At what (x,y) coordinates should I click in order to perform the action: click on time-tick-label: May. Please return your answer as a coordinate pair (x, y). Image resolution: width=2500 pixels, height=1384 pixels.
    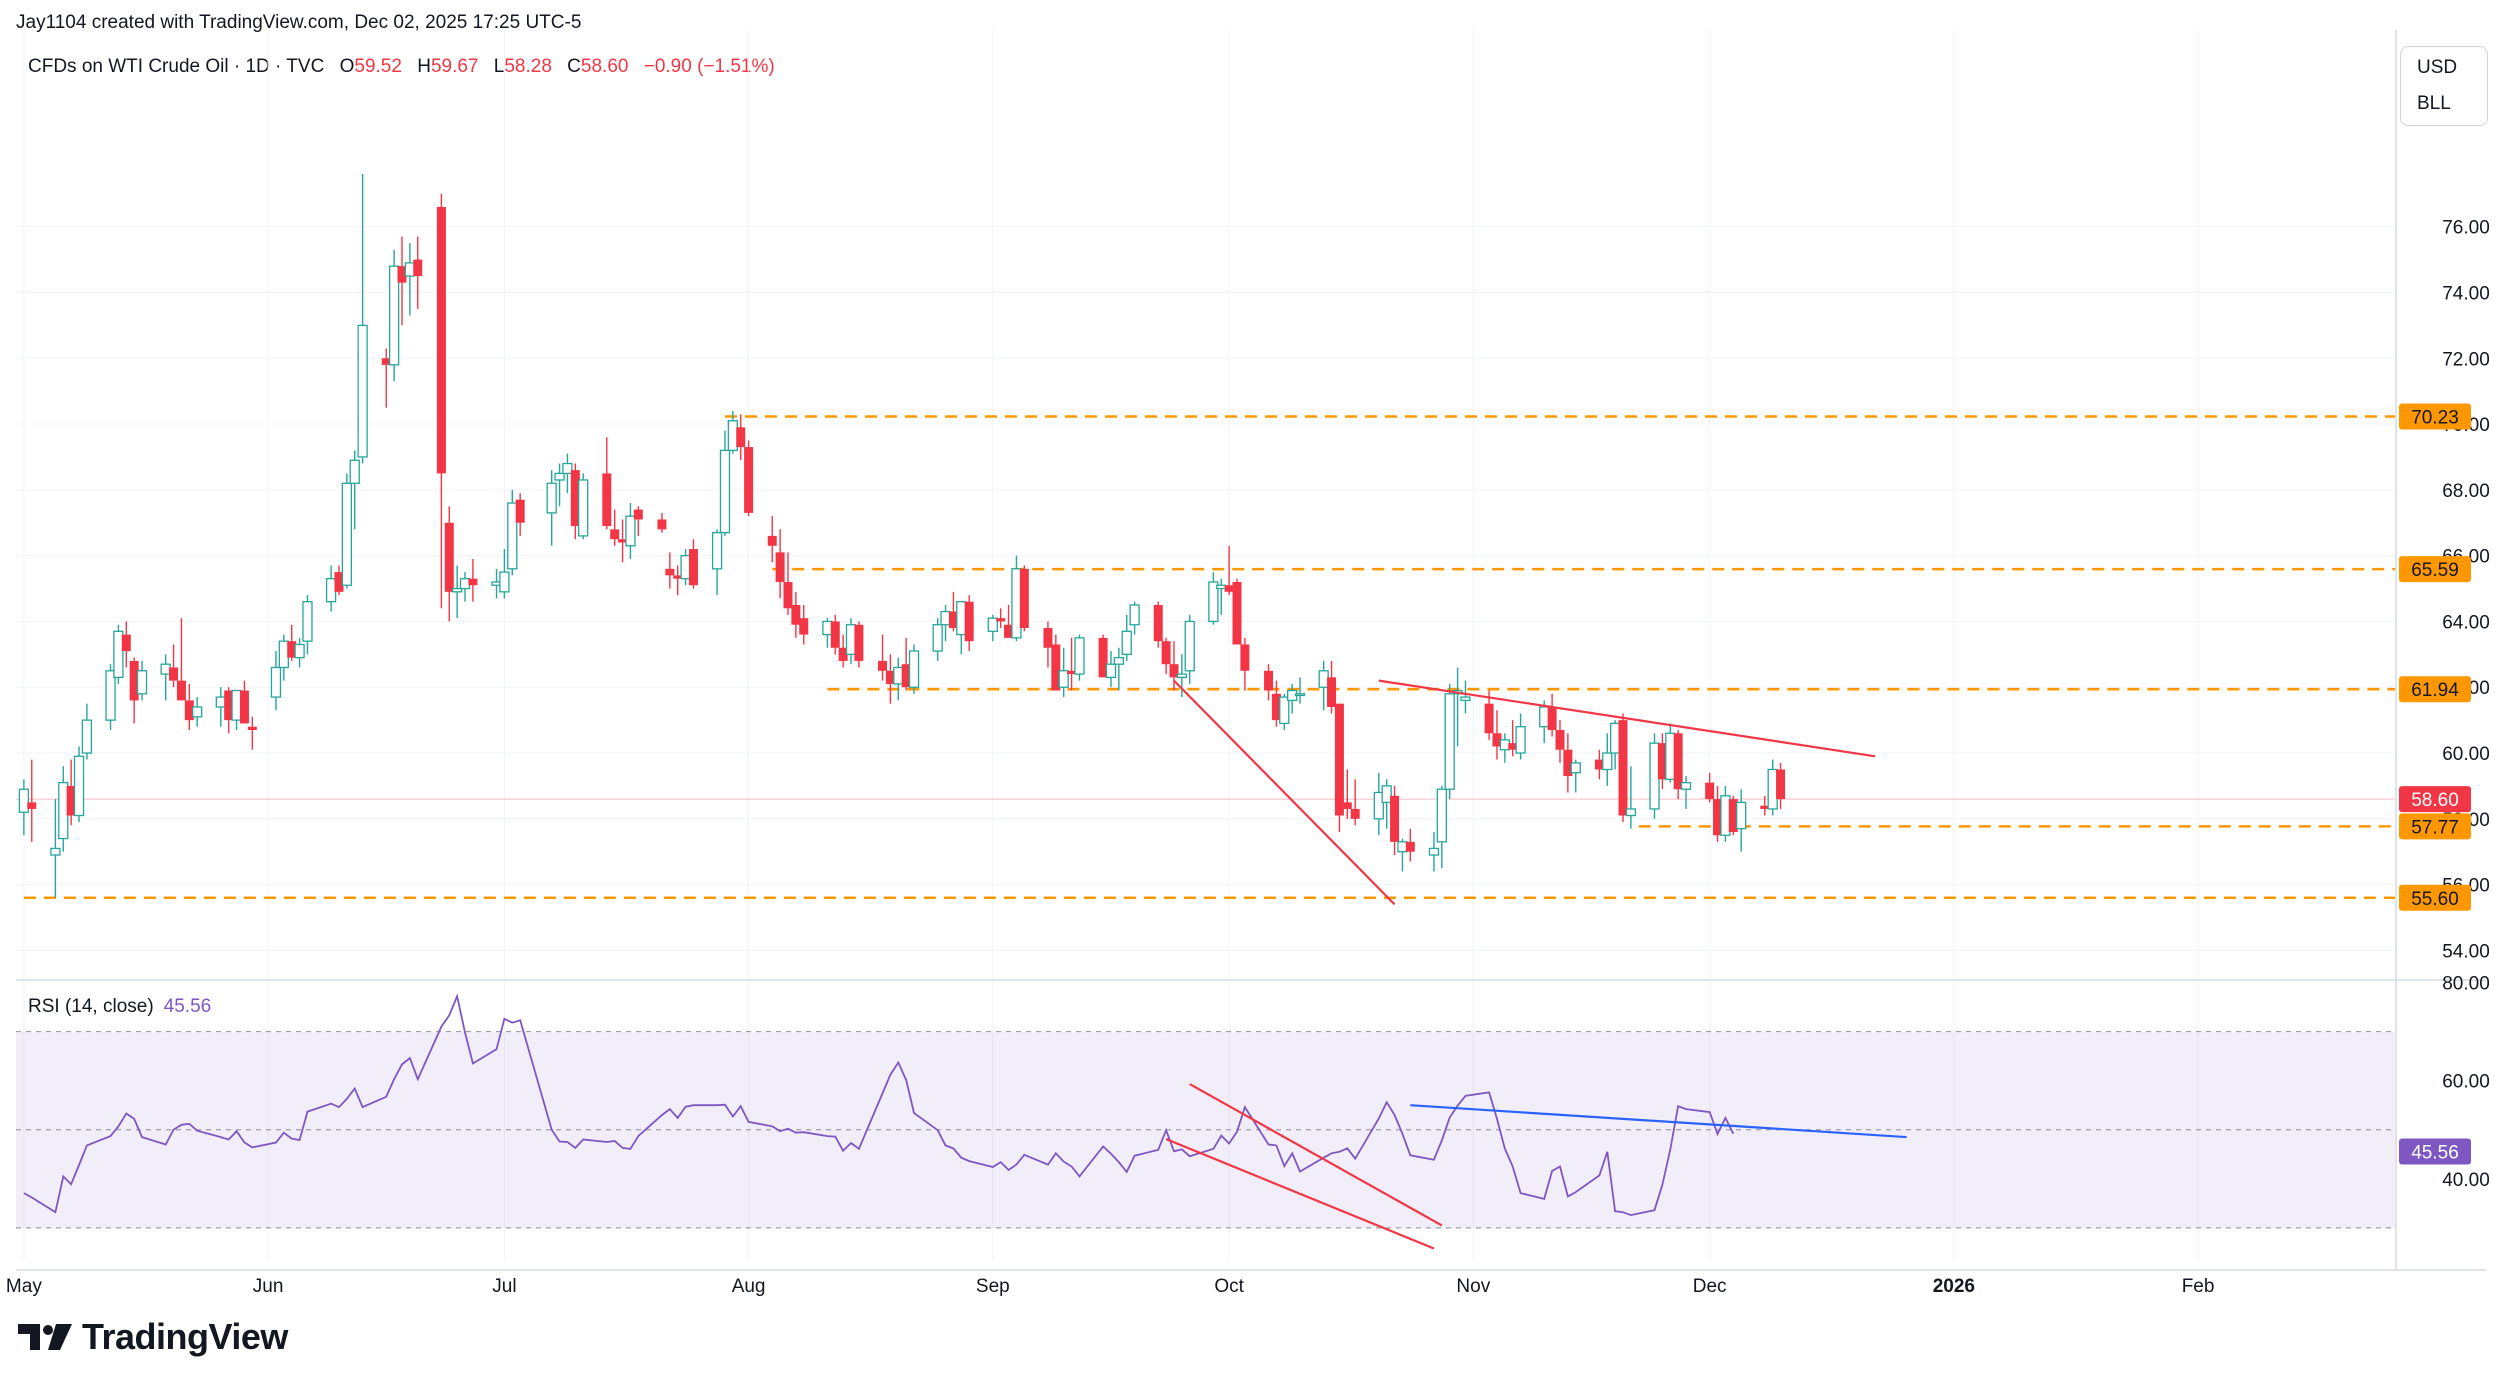
    Looking at the image, I should click on (24, 1286).